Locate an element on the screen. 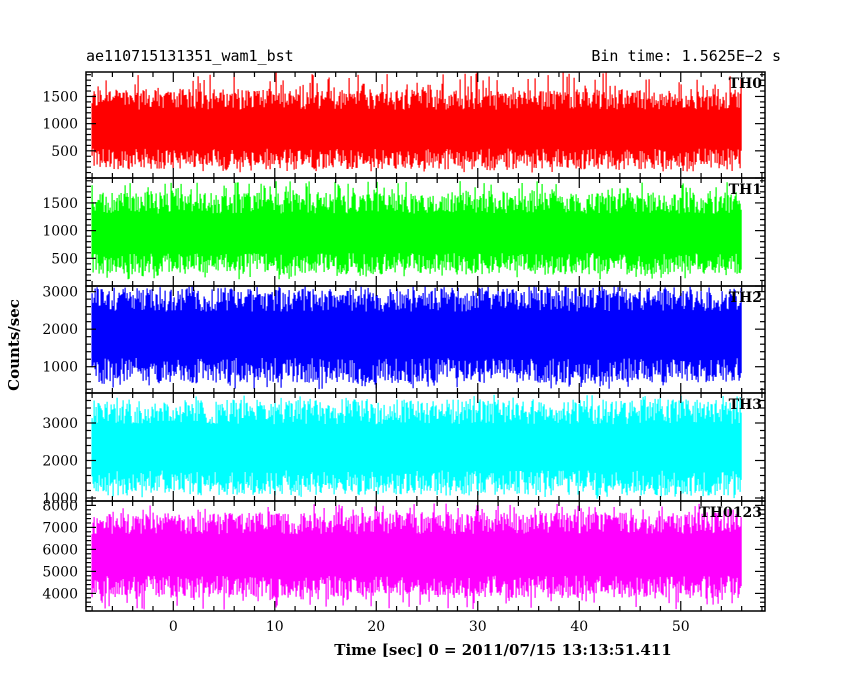 The image size is (850, 680). panel-th0123: 4000 5000 6000 7000 8000 TH0123 is located at coordinates (404, 555).